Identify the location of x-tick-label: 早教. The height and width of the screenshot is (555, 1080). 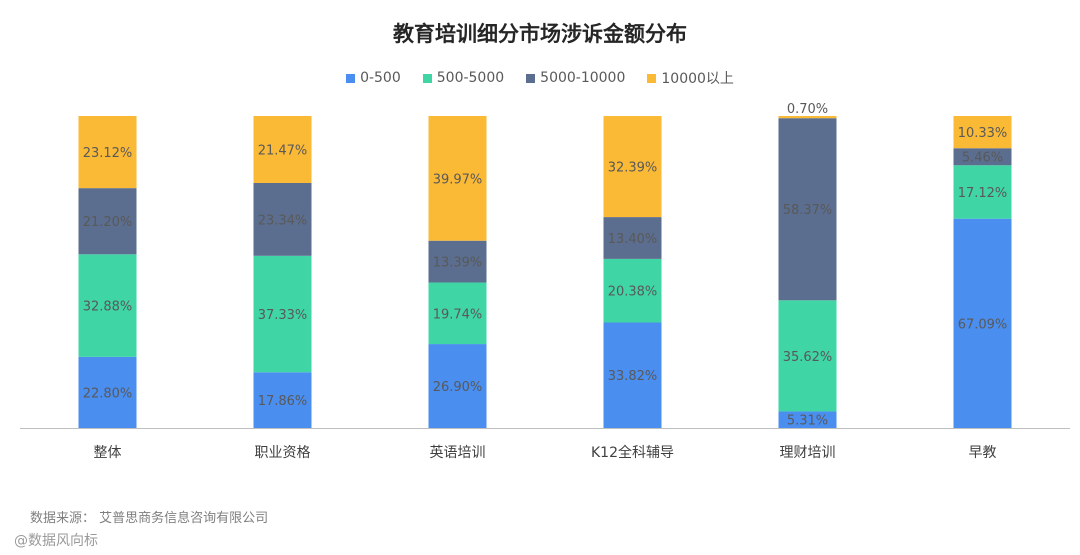
(983, 453).